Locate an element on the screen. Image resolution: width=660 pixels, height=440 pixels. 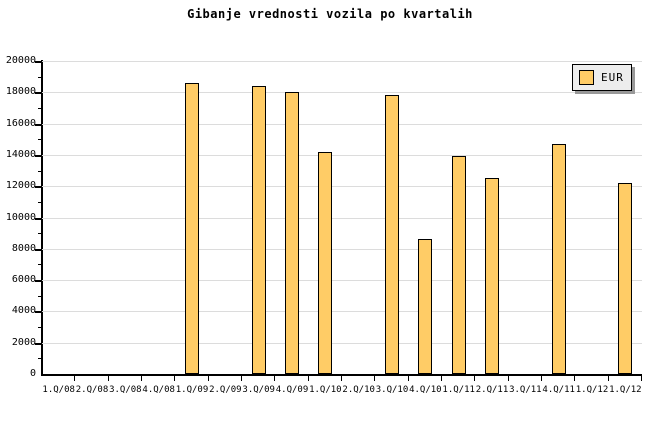
x-axis-line is located at coordinates (341, 375).